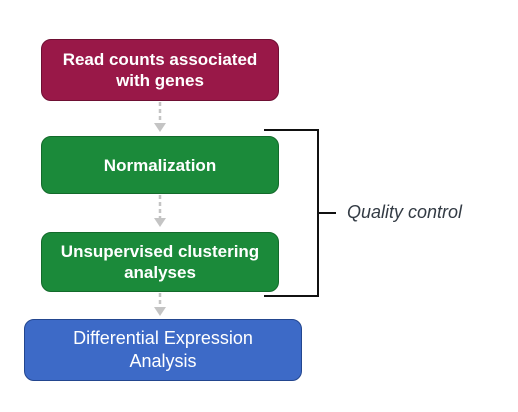 Image resolution: width=518 pixels, height=412 pixels. What do you see at coordinates (163, 361) in the screenshot?
I see `differential-label-line2: Analysis` at bounding box center [163, 361].